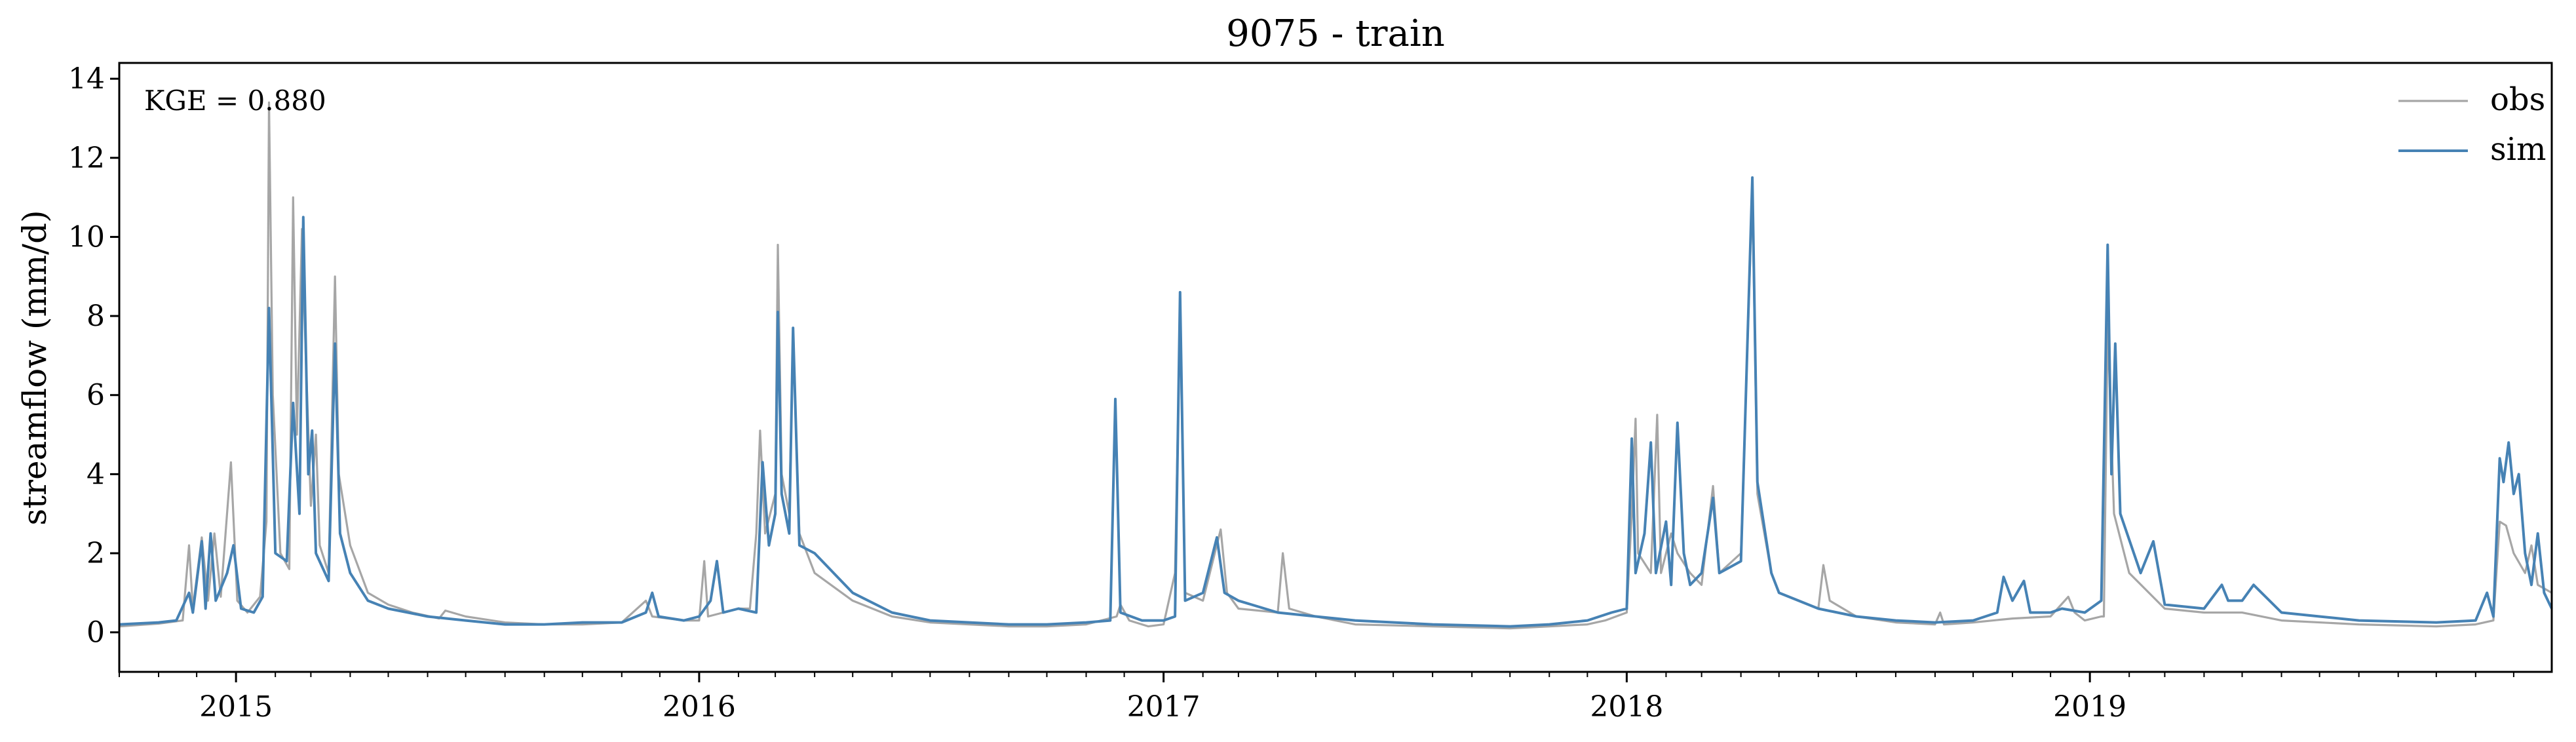 This screenshot has width=2576, height=742. I want to click on x-tick-label: 2017, so click(1164, 707).